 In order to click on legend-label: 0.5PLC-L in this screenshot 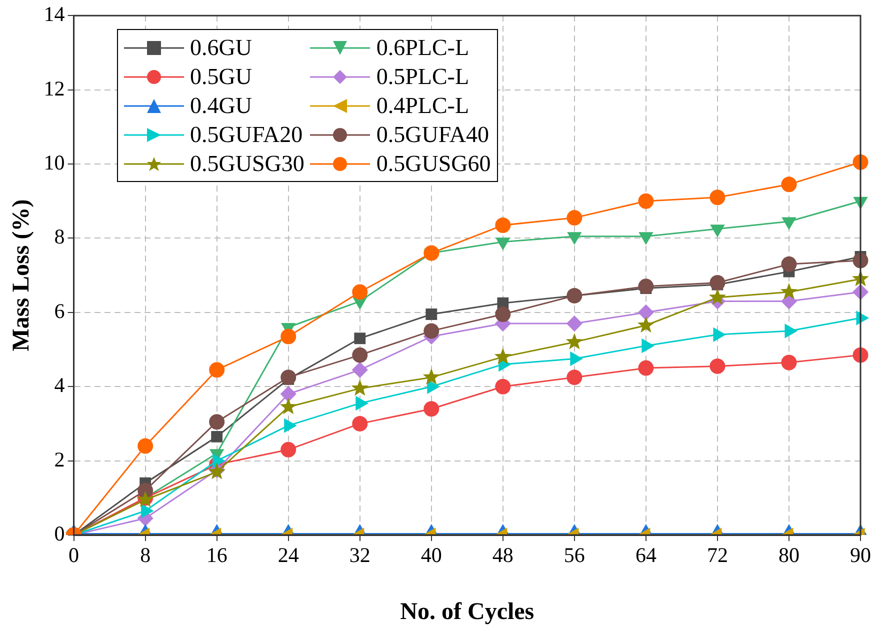, I will do `click(423, 77)`.